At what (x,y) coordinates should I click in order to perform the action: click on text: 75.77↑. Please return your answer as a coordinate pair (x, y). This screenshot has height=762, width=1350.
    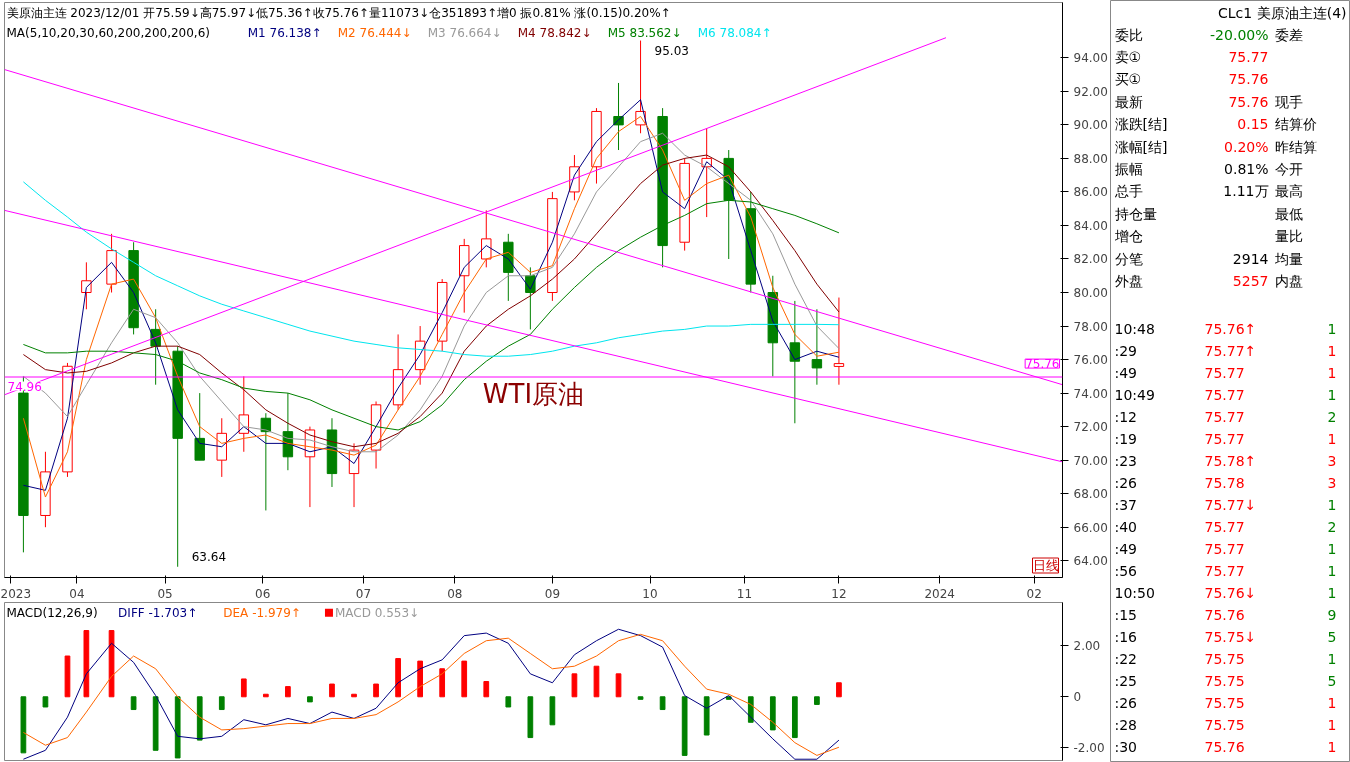
    Looking at the image, I should click on (1230, 350).